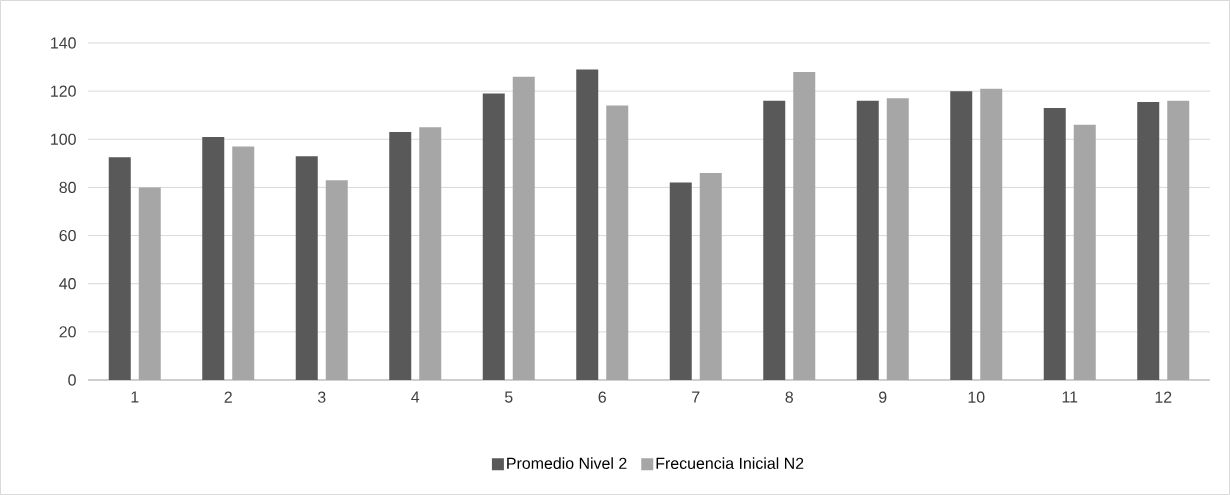  I want to click on y-tick-label: 120, so click(63, 91).